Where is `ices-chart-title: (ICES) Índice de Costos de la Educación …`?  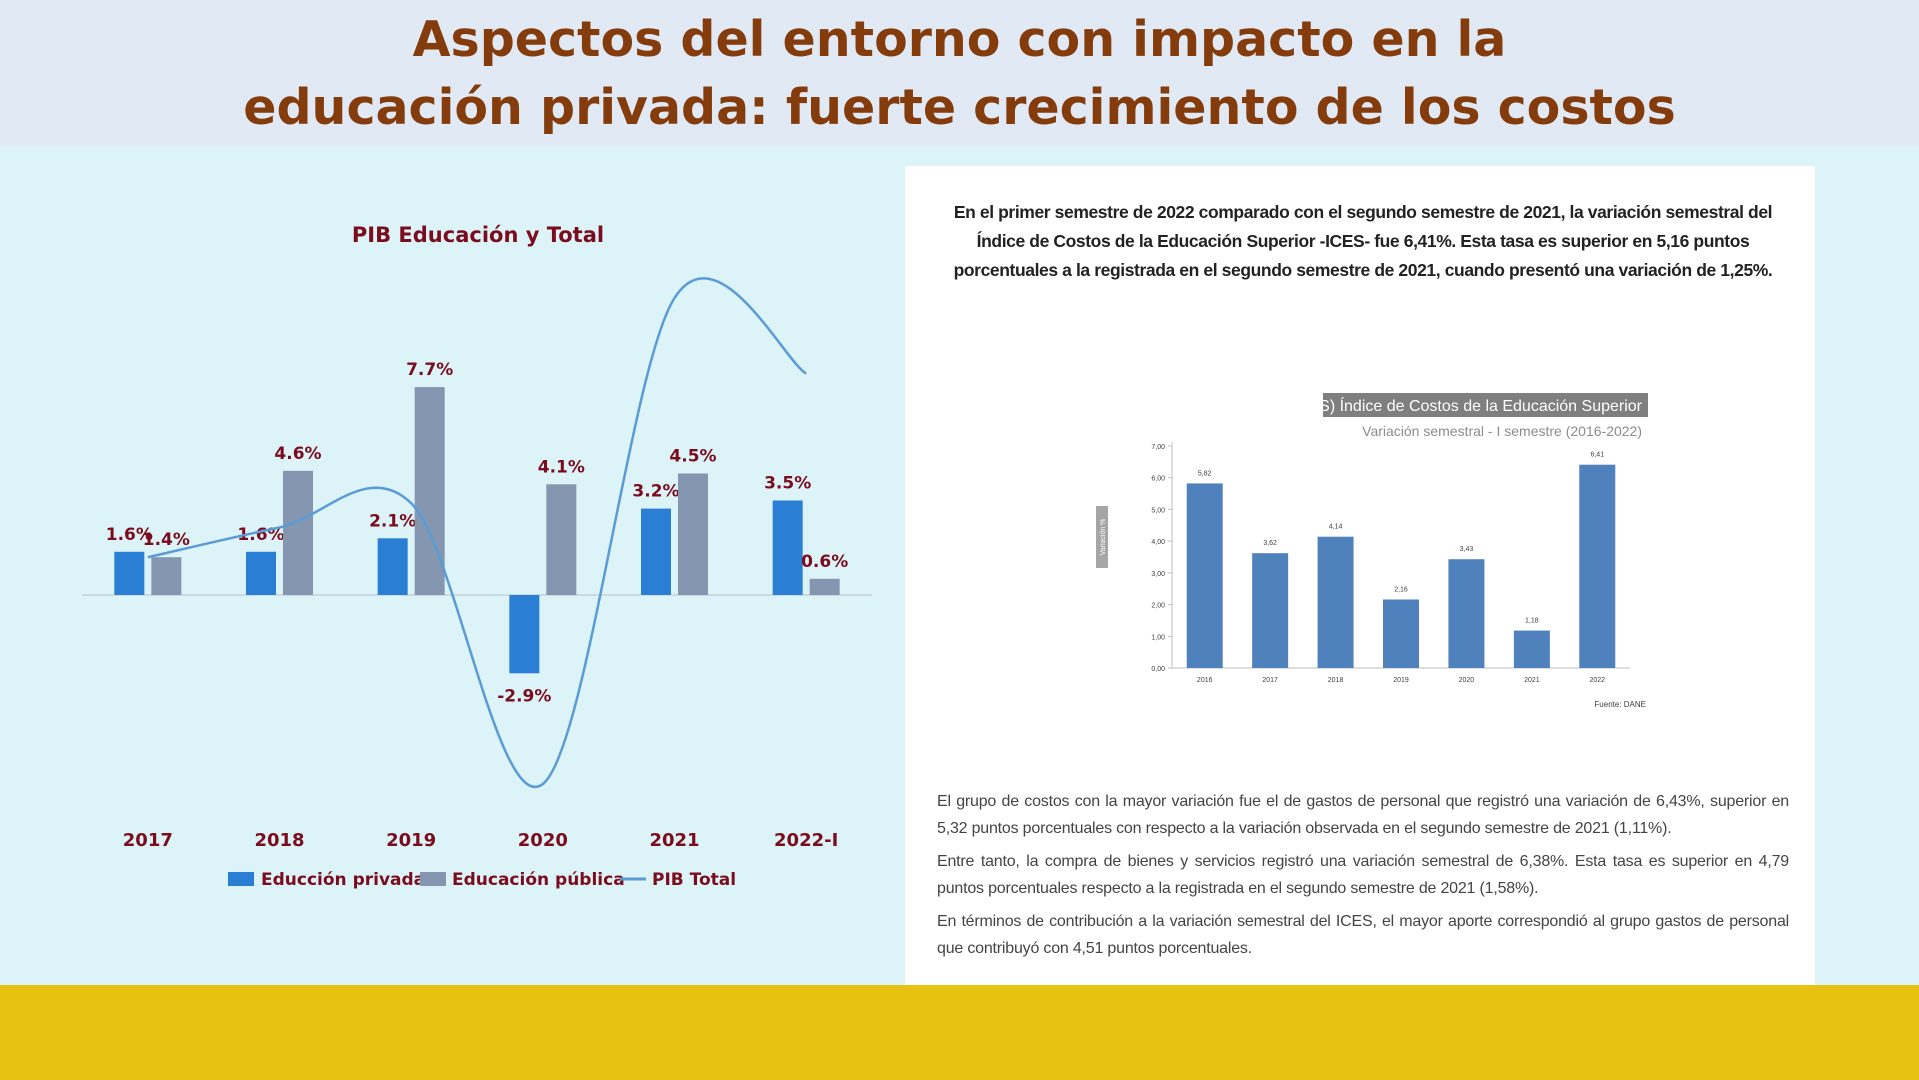
ices-chart-title: (ICES) Índice de Costos de la Educación … is located at coordinates (1465, 405).